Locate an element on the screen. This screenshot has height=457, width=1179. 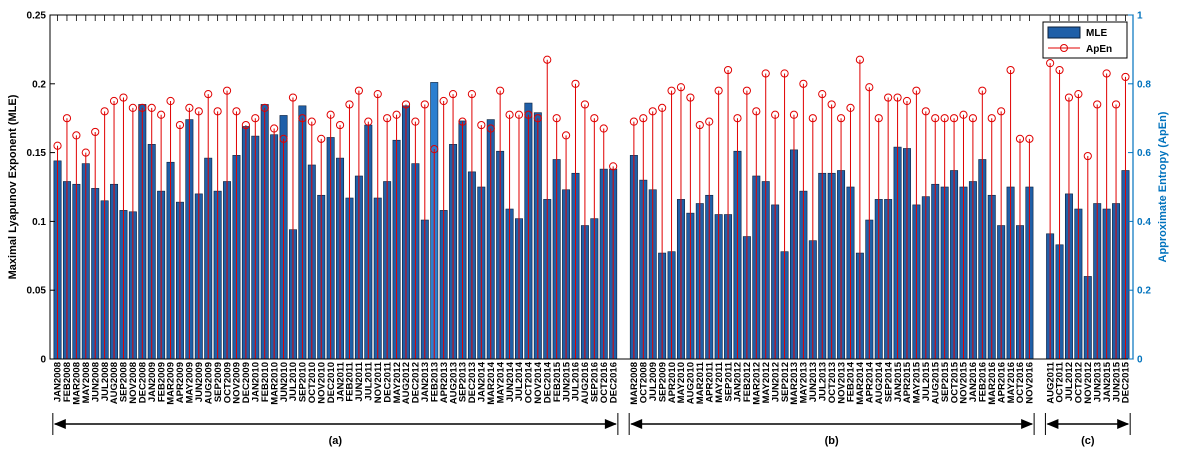
category-label: APR2013 is located at coordinates (444, 382).